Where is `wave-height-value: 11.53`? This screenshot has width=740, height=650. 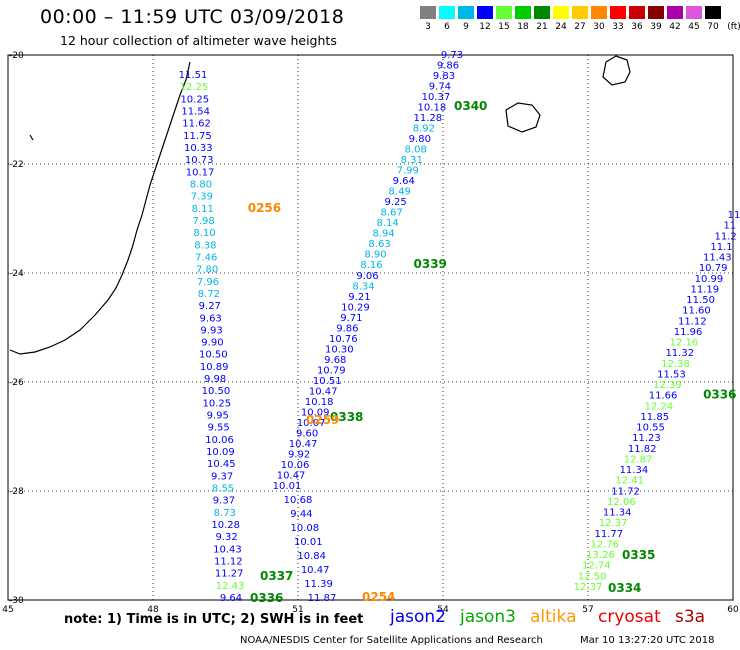 wave-height-value: 11.53 is located at coordinates (671, 374).